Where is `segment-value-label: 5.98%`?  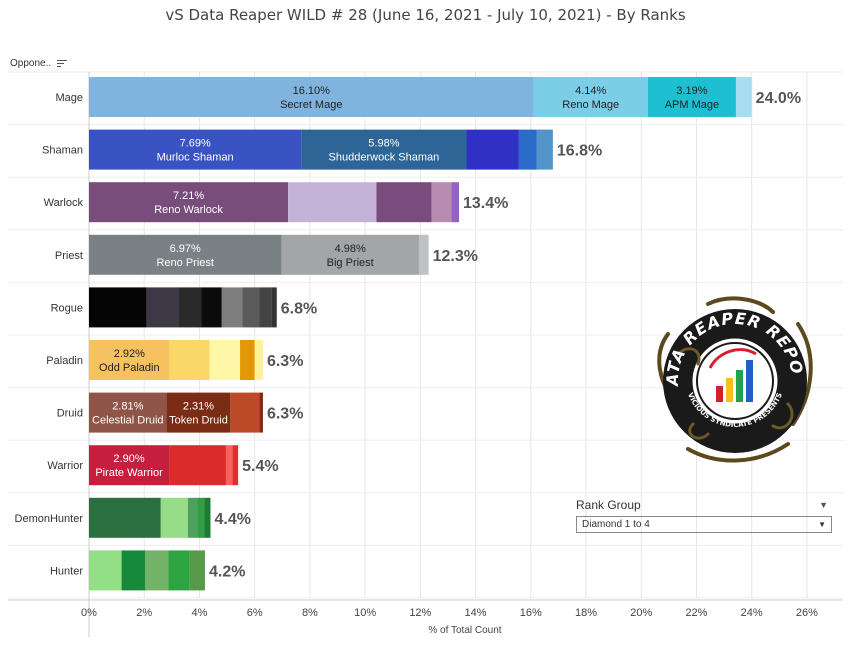
segment-value-label: 5.98% is located at coordinates (383, 144).